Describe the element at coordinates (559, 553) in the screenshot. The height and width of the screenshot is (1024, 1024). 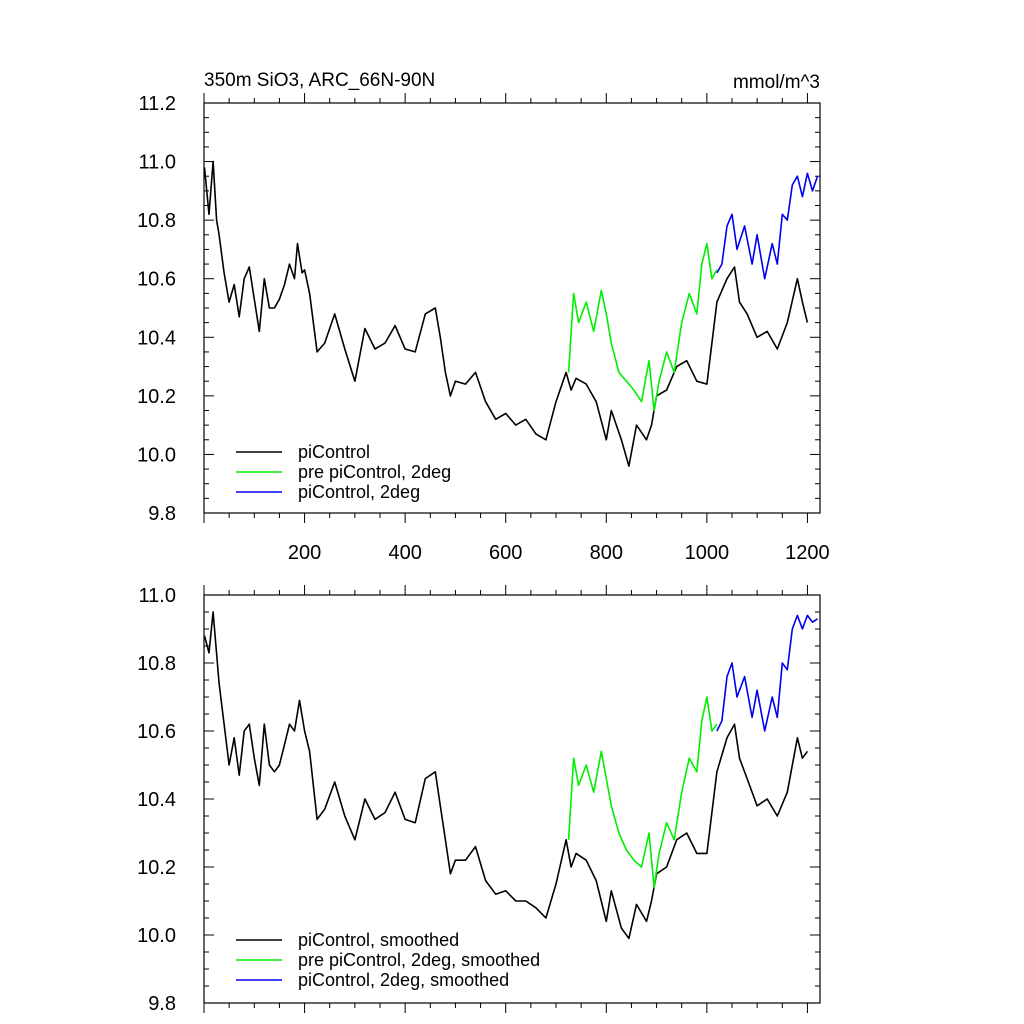
I see `x-tick-labels: 200 400 600 800 1000 1200` at that location.